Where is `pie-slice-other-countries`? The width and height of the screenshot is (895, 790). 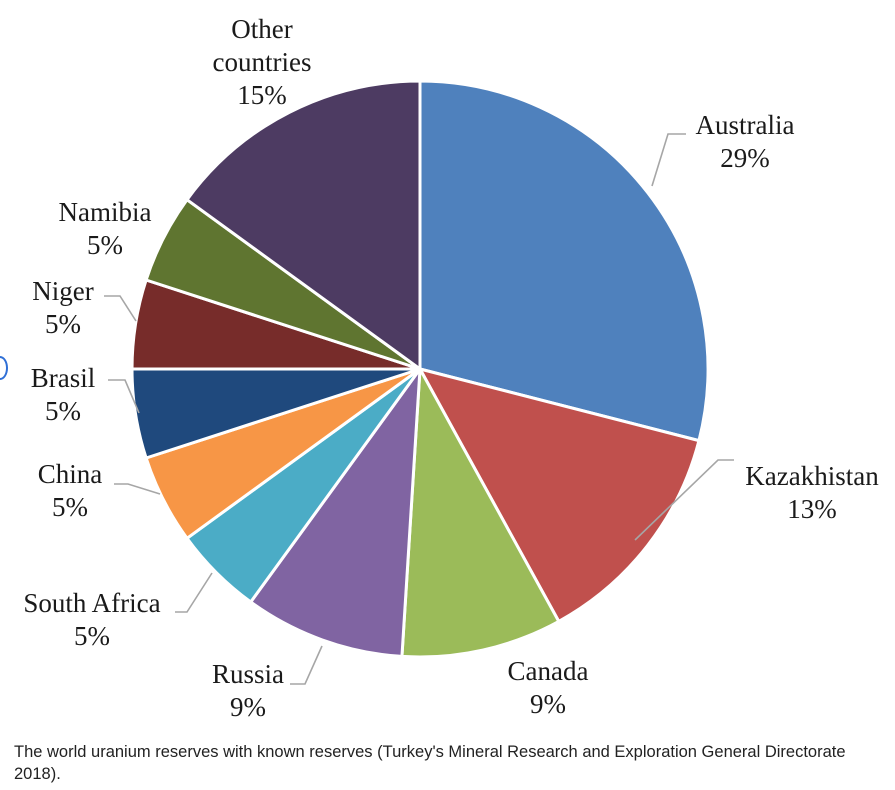 pie-slice-other-countries is located at coordinates (303, 225).